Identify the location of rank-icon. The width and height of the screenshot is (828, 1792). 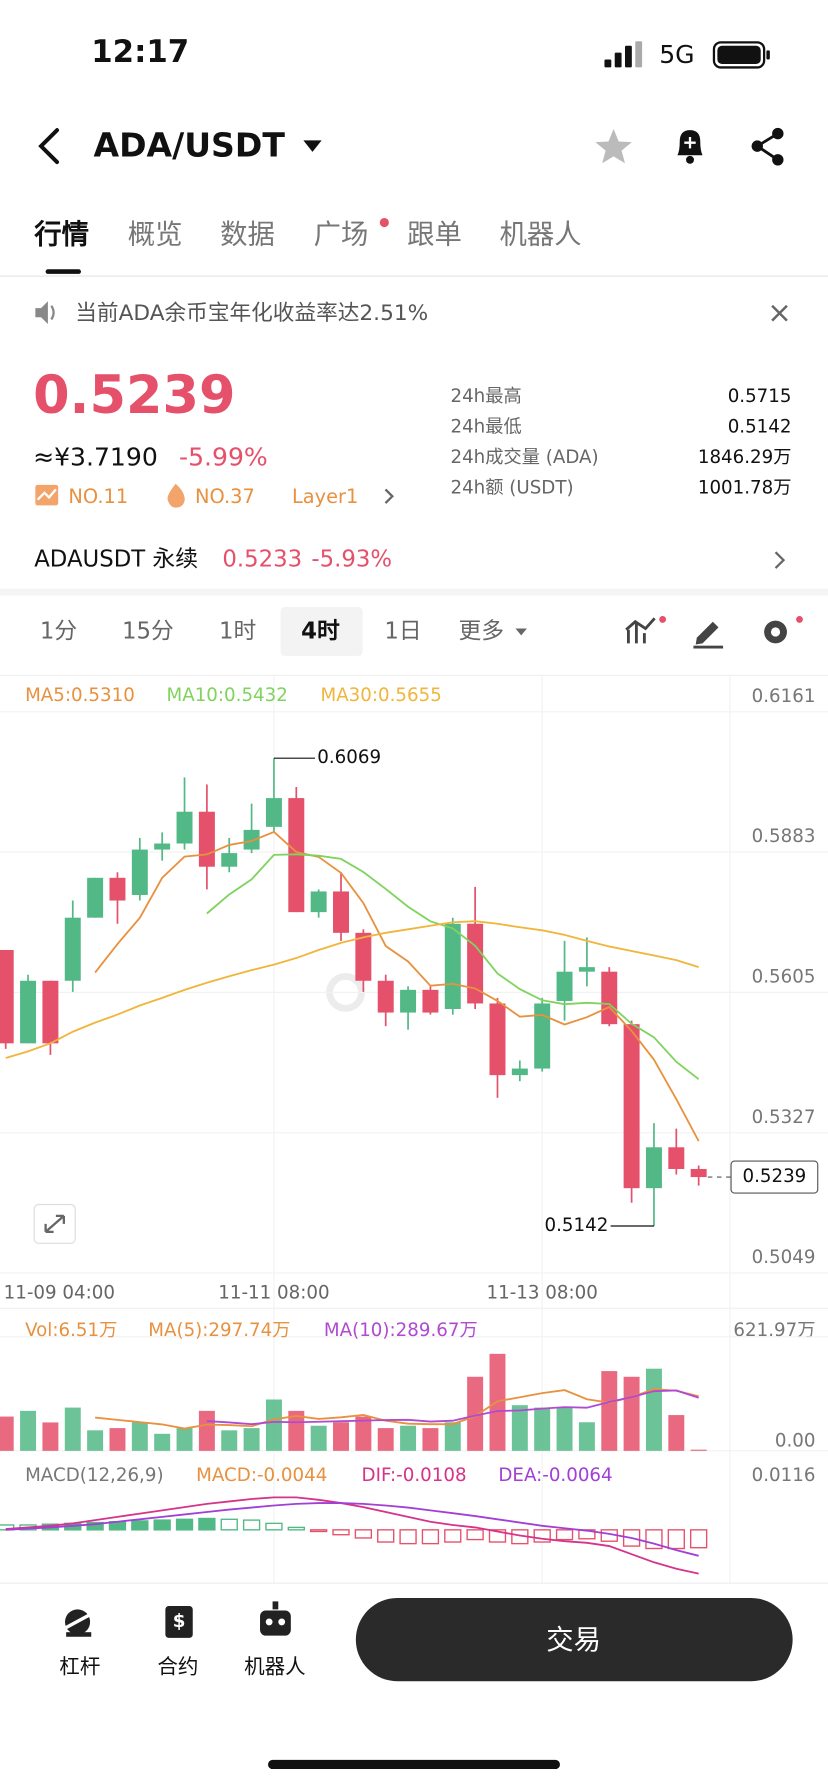
(47, 495).